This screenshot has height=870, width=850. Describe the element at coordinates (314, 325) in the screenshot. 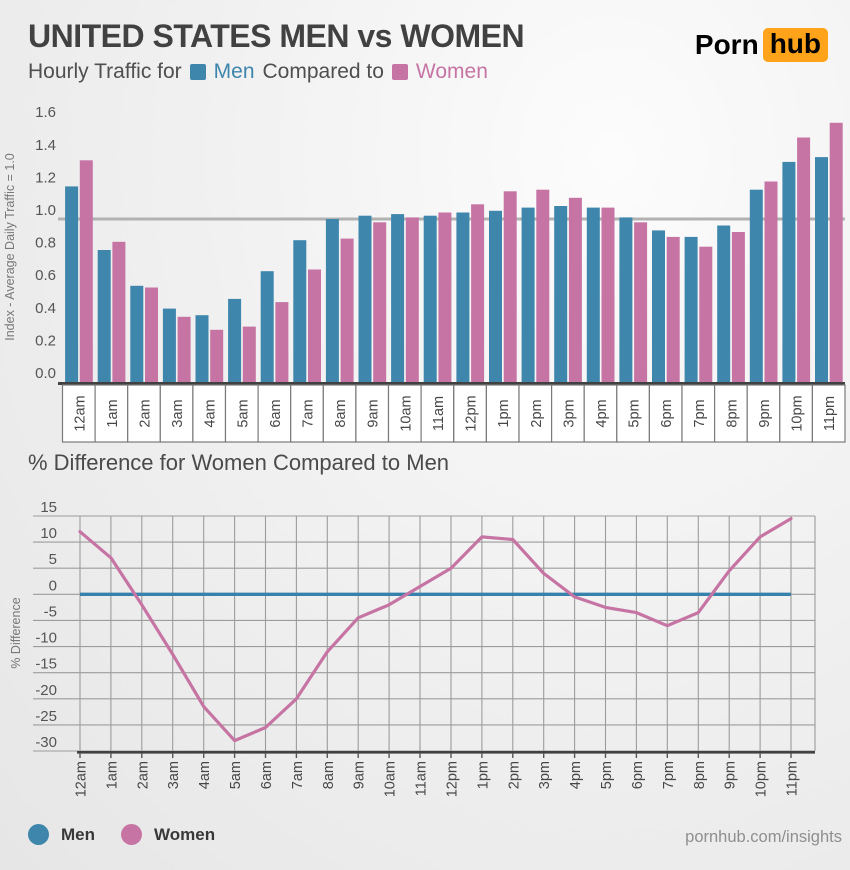

I see `bar-women-7am` at that location.